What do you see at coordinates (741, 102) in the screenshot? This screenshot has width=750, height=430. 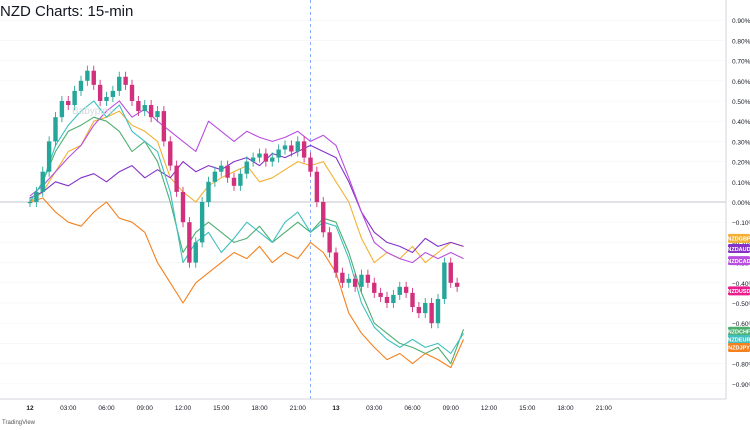 I see `y-tick-label: 0.50%` at bounding box center [741, 102].